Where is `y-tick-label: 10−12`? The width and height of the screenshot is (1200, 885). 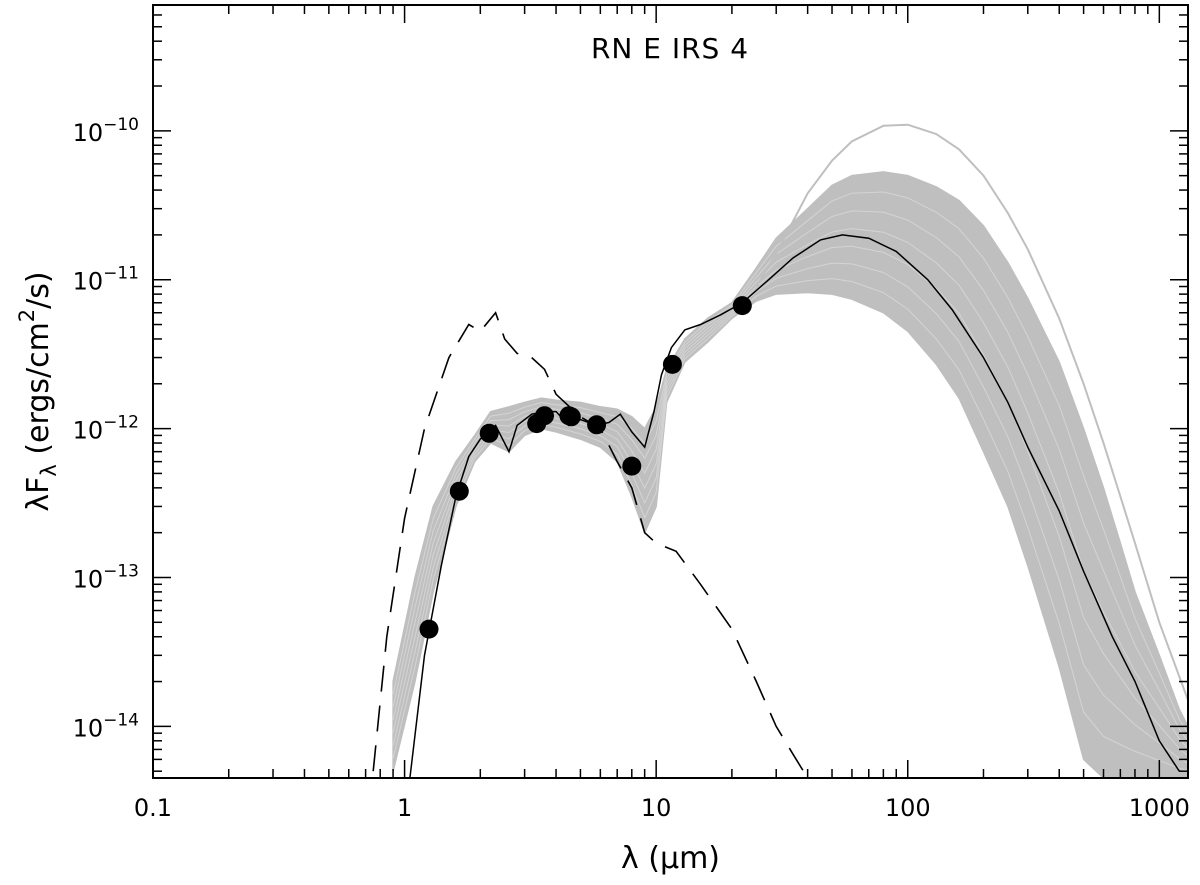
y-tick-label: 10−12 is located at coordinates (106, 429).